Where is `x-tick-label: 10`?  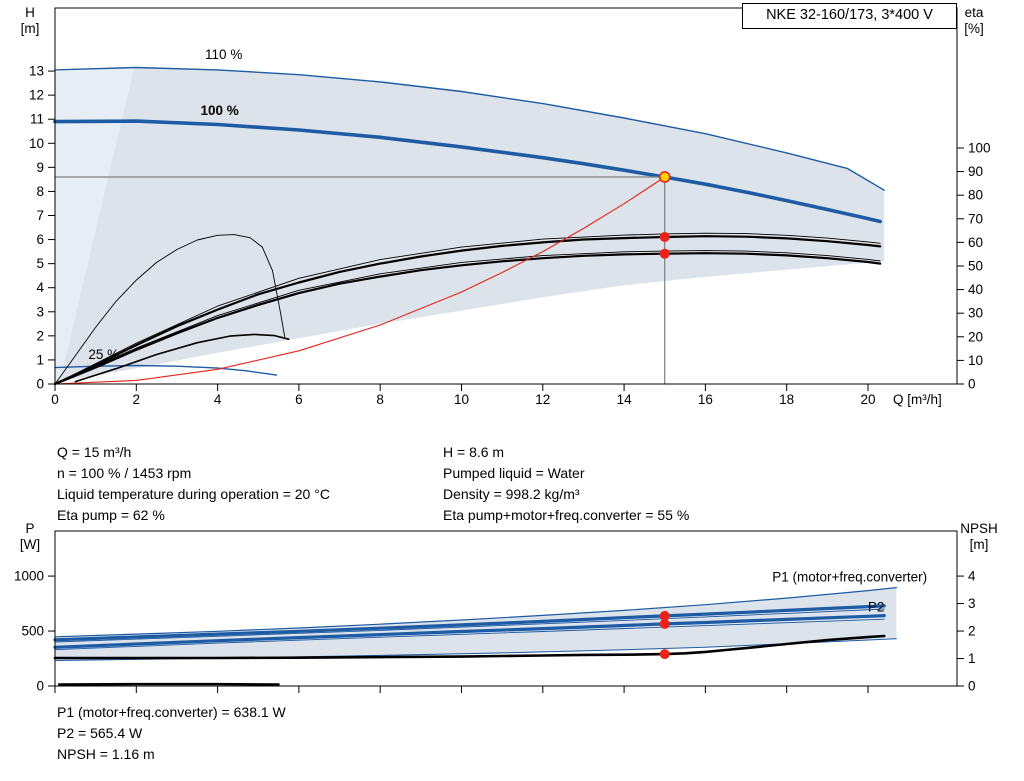 x-tick-label: 10 is located at coordinates (461, 399).